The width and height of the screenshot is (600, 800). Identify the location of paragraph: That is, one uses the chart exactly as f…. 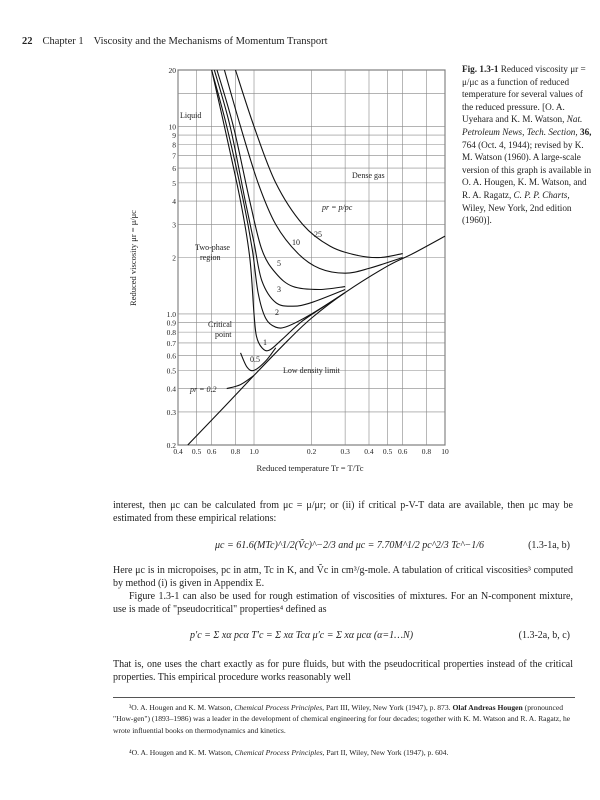
(343, 671).